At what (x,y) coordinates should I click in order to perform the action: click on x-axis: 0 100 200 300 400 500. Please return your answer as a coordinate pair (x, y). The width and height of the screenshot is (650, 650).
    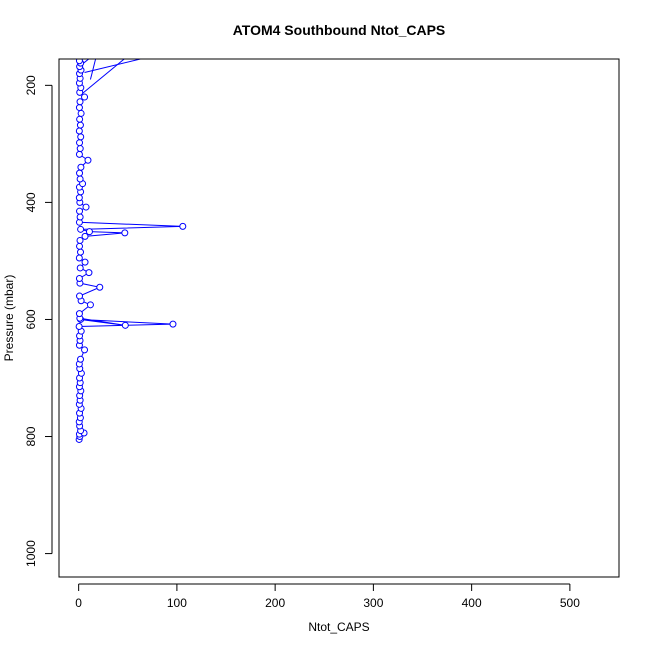
    Looking at the image, I should click on (327, 596).